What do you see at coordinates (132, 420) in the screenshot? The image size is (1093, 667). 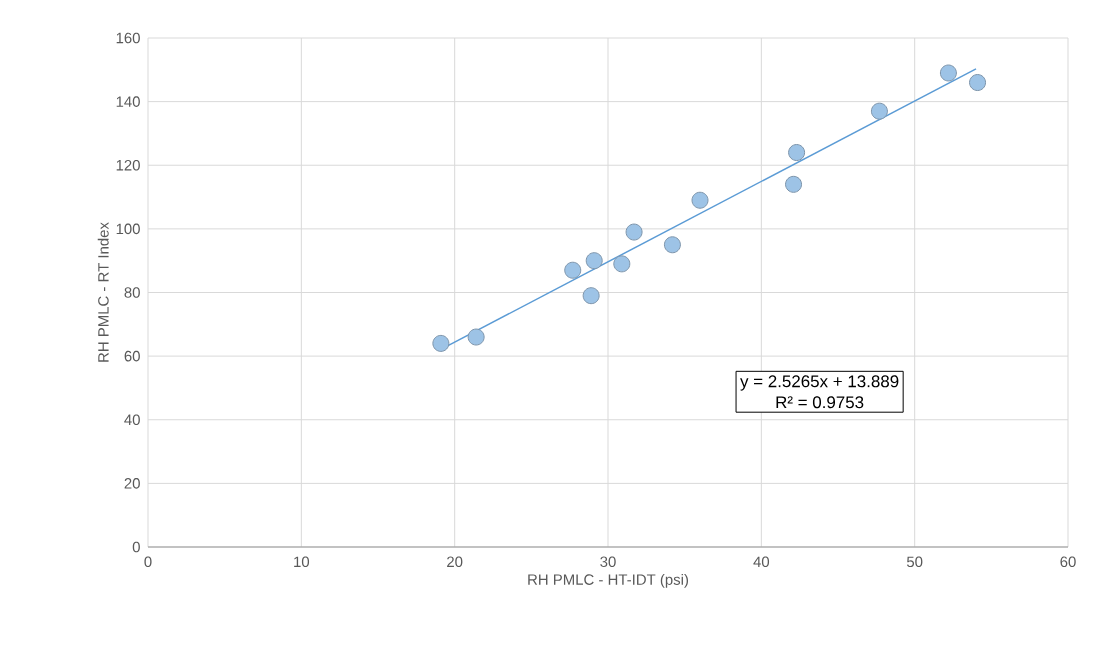 I see `y-tick-label: 40` at bounding box center [132, 420].